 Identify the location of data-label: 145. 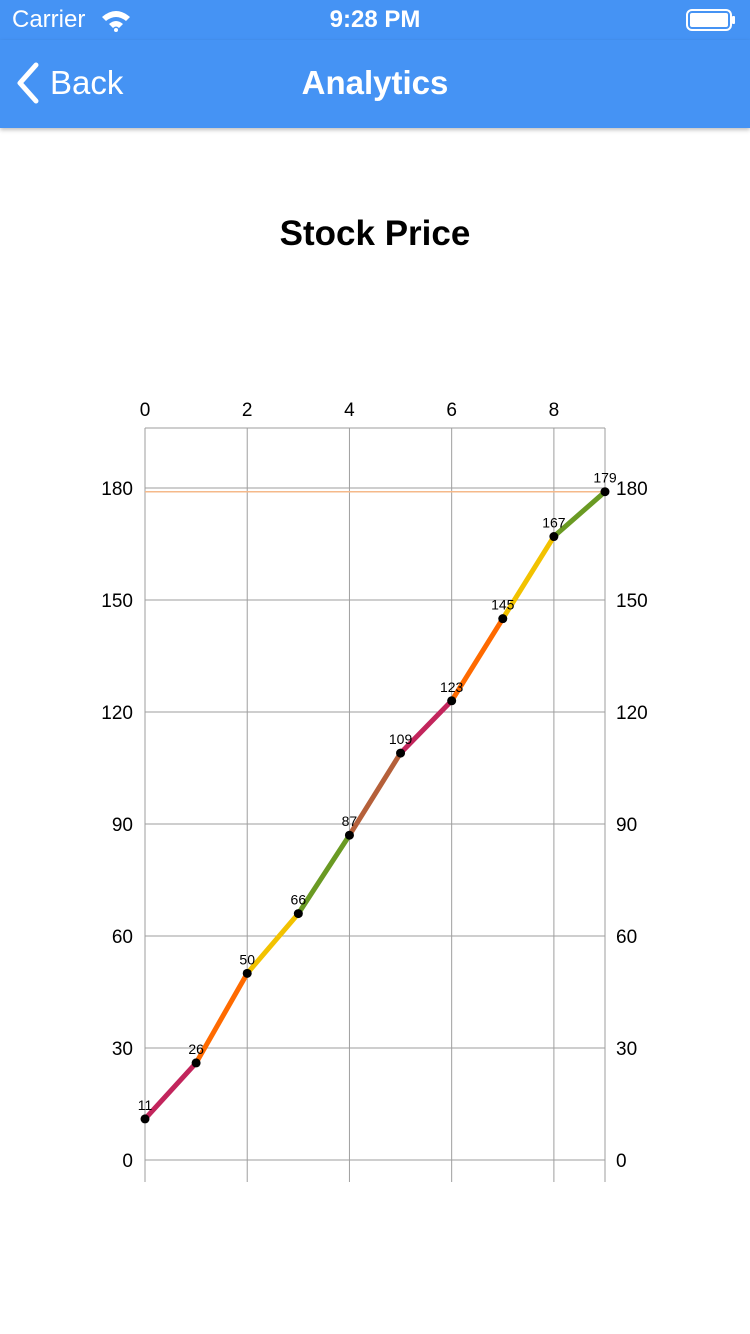
(503, 605).